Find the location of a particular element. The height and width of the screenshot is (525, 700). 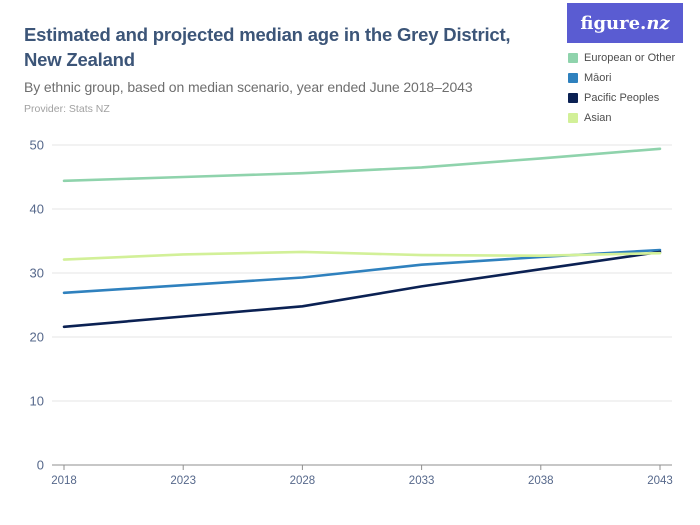

series-line-pacific-peoples is located at coordinates (362, 289).